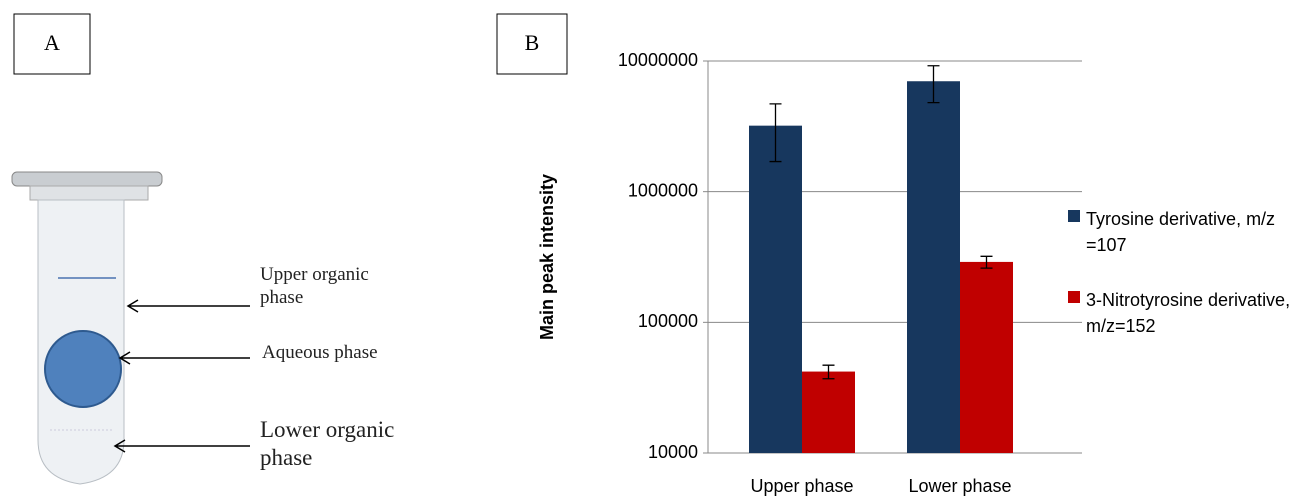 This screenshot has height=502, width=1304. Describe the element at coordinates (663, 190) in the screenshot. I see `y-tick-label: 1000000` at that location.